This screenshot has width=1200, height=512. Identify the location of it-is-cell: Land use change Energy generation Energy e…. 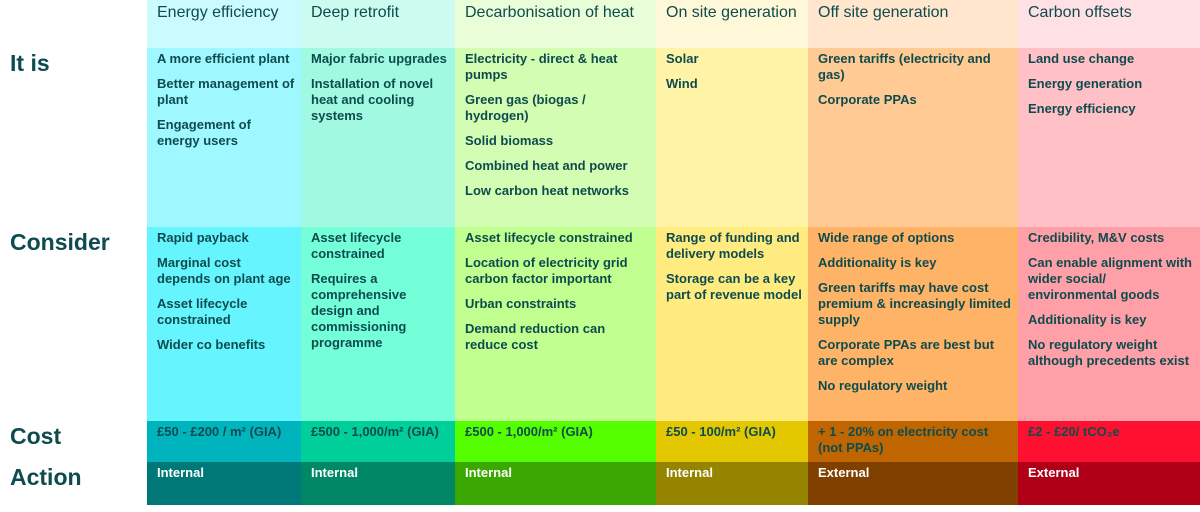
(1109, 137).